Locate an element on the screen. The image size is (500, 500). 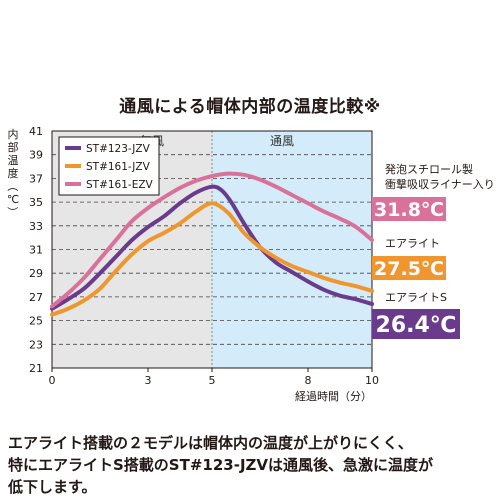
end-label: 発泡スチロール製 is located at coordinates (429, 169).